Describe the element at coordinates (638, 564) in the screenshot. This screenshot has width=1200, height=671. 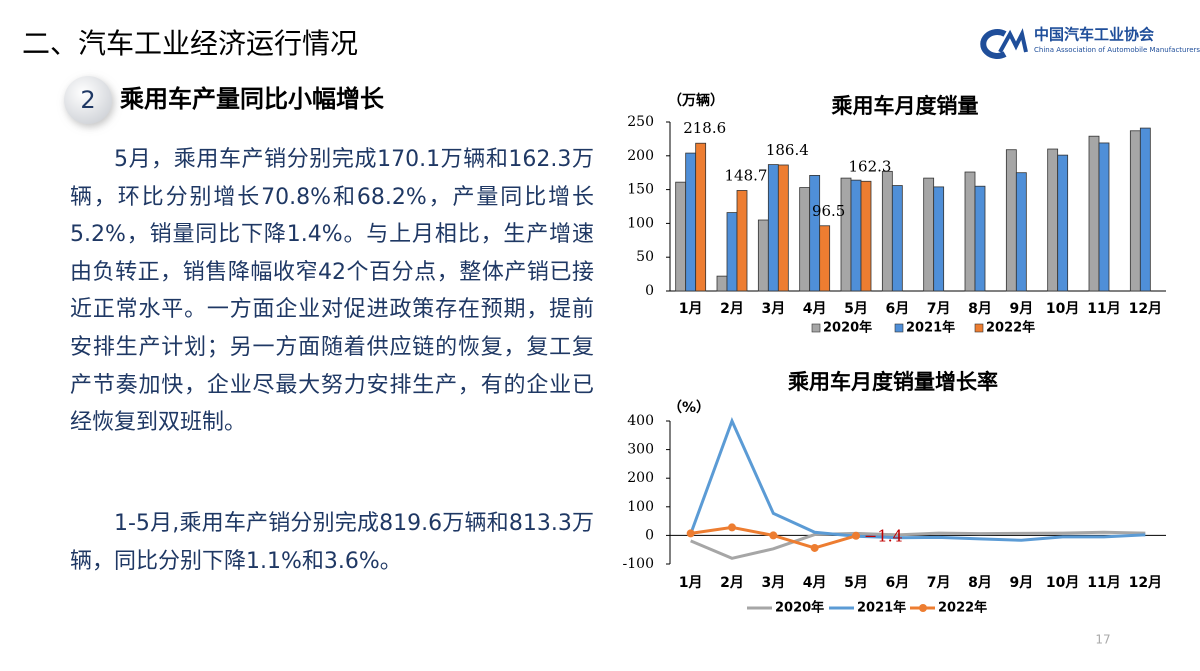
I see `y-tick-label: -100` at that location.